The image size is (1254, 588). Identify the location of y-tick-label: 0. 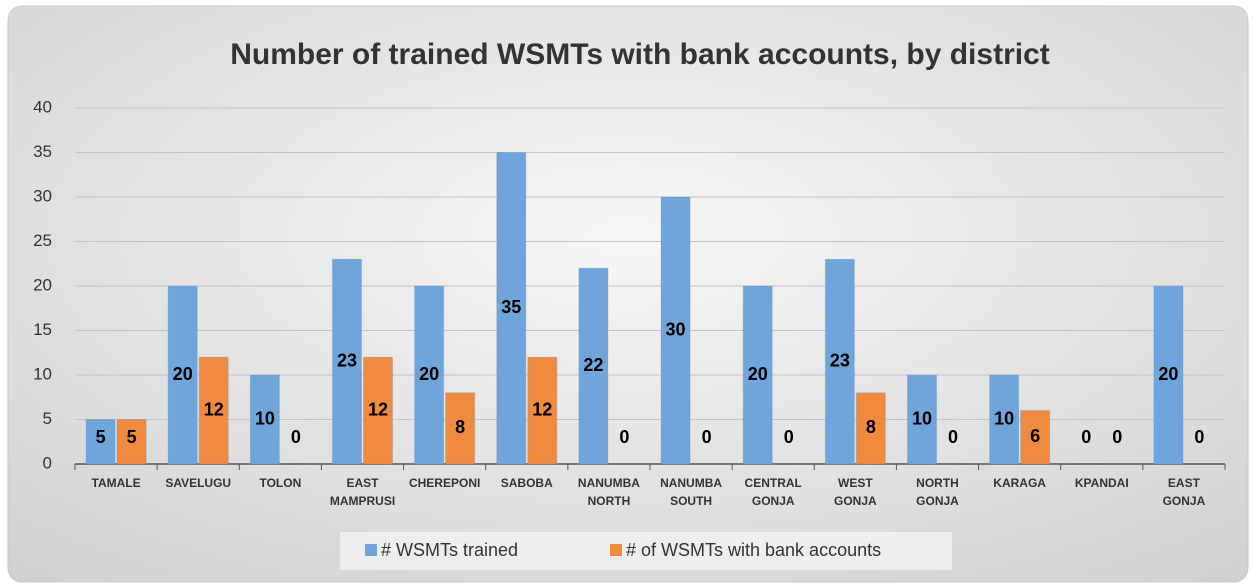
(47, 462).